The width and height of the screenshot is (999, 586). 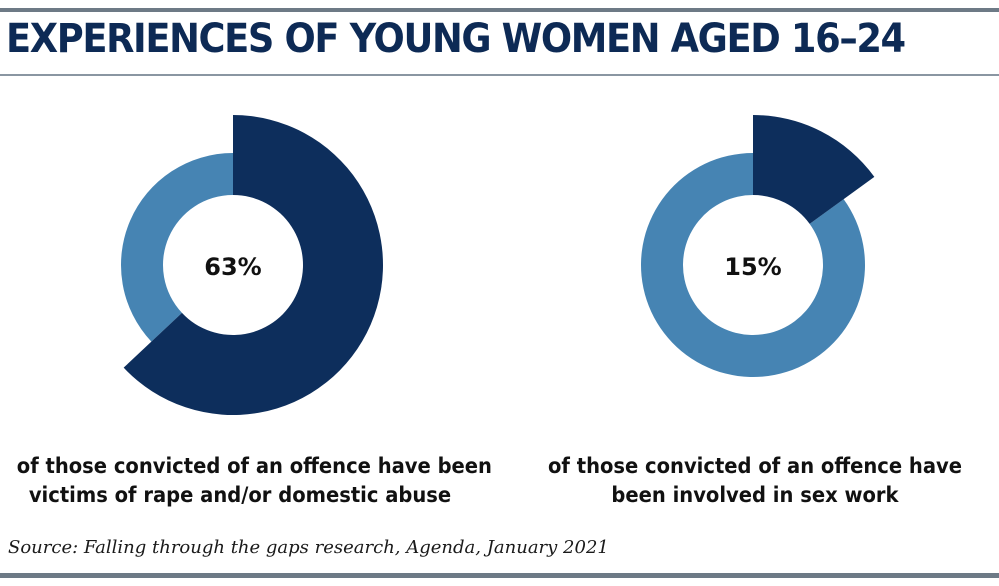 I want to click on donut-chart-2: 15%, so click(x=758, y=246).